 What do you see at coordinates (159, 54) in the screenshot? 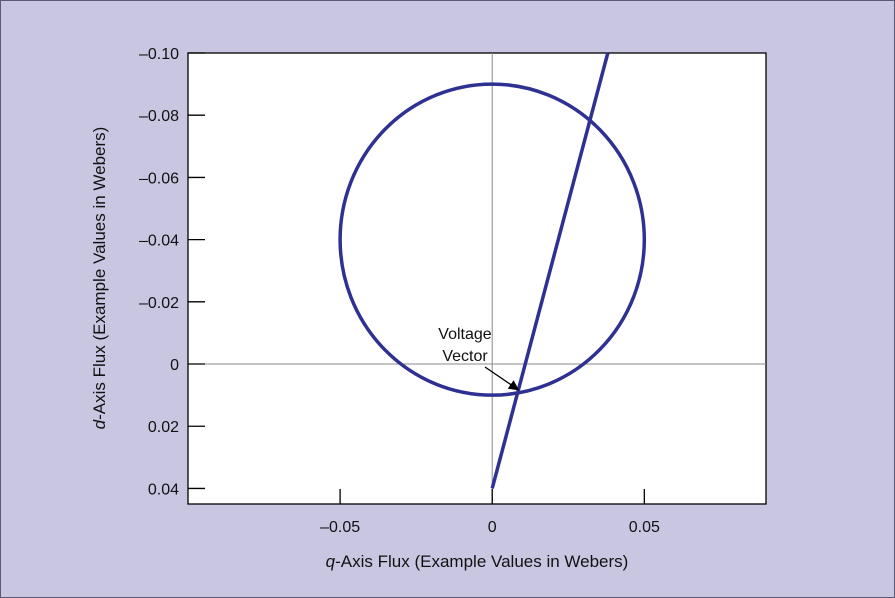
I see `y-tick-label: –0.10` at bounding box center [159, 54].